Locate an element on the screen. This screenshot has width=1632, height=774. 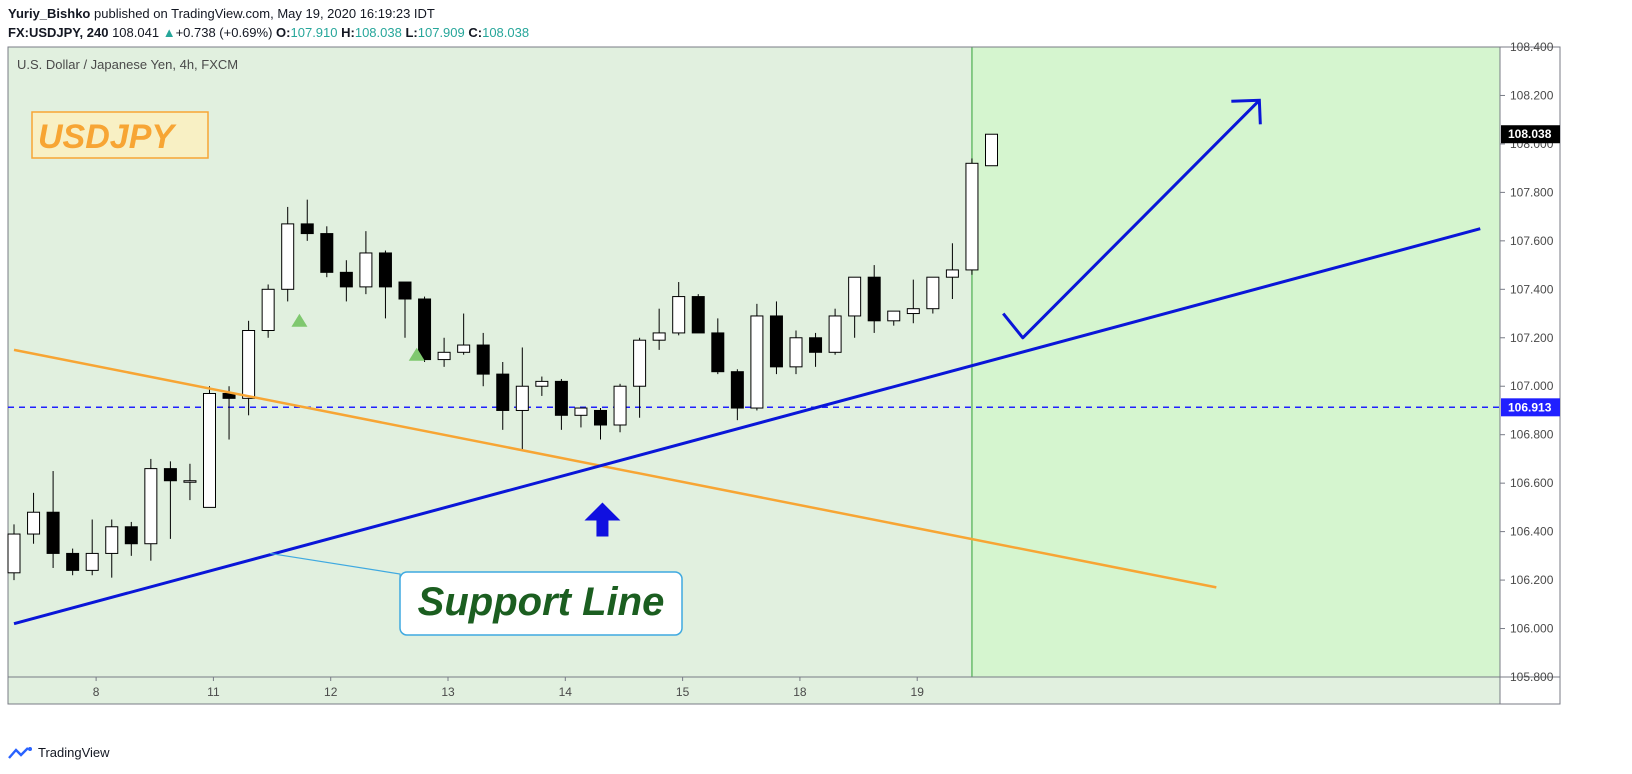
callout-box is located at coordinates (541, 603).